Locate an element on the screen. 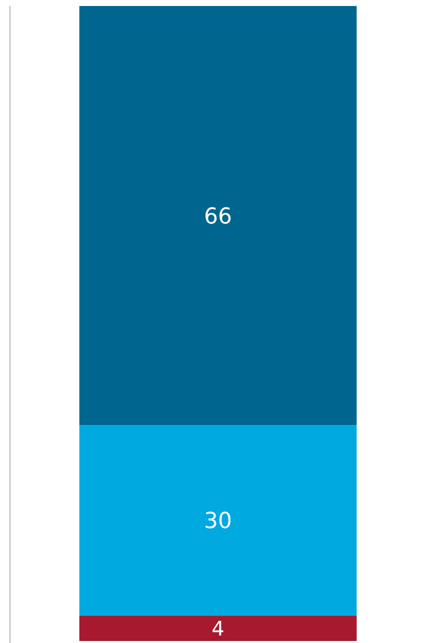  data-label: 4 is located at coordinates (218, 628).